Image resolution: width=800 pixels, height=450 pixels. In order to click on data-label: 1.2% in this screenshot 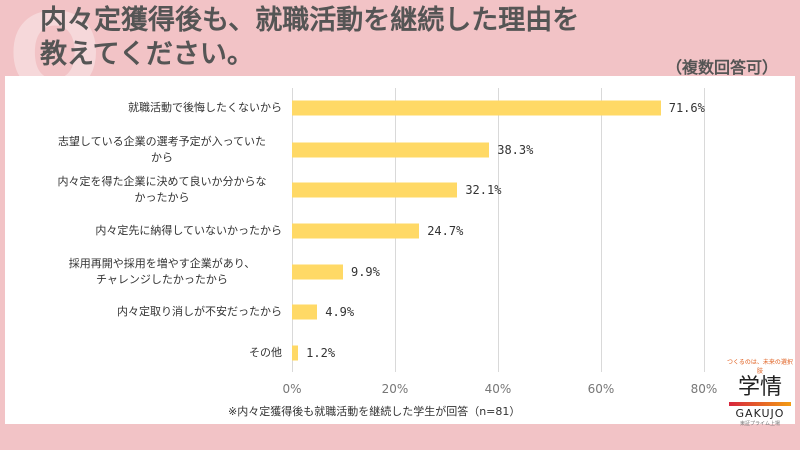, I will do `click(321, 353)`.